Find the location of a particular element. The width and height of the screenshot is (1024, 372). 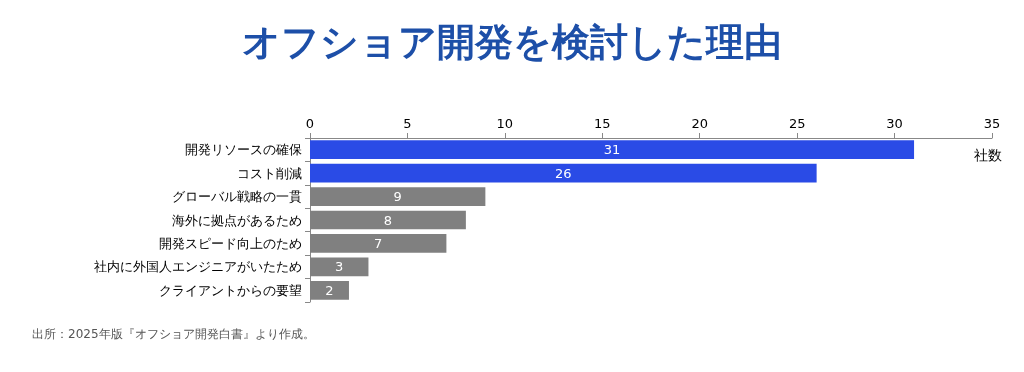

chart-title: オフショア開発を検討した理由 is located at coordinates (512, 42).